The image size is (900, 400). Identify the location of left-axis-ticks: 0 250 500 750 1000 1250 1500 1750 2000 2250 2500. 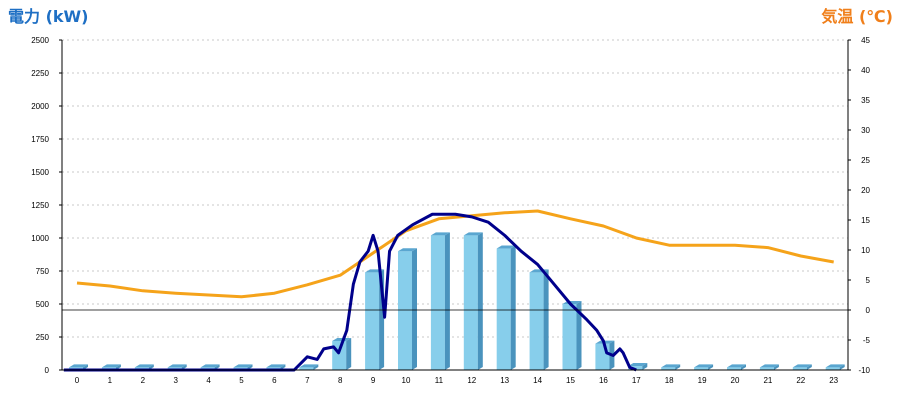
(46, 205).